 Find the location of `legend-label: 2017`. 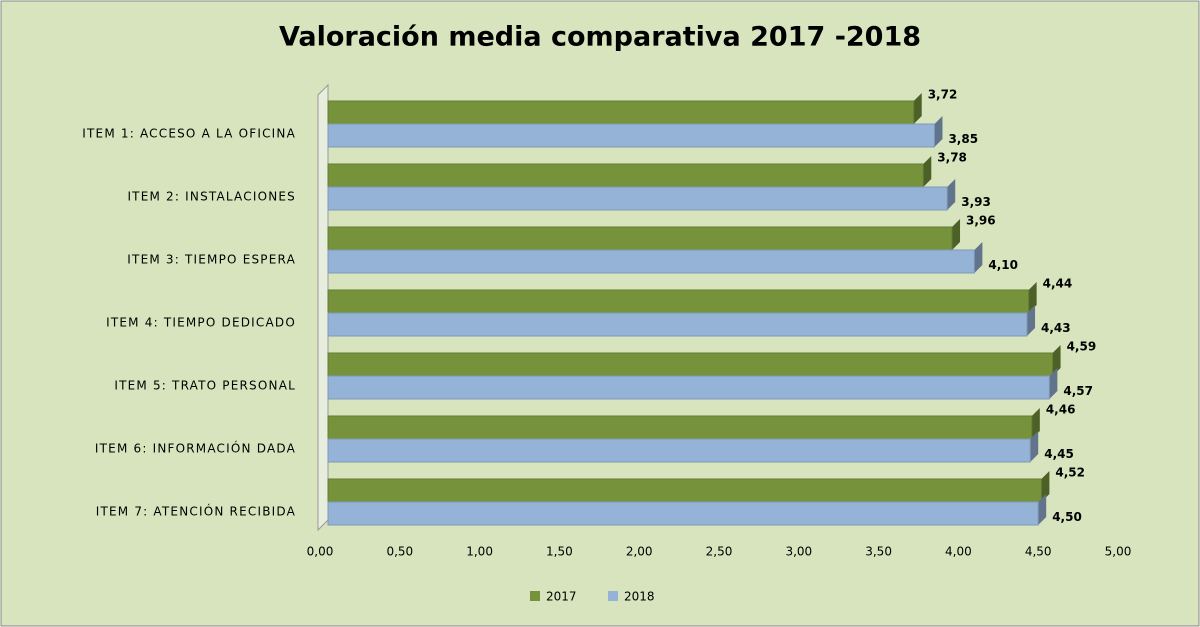

legend-label: 2017 is located at coordinates (561, 597).